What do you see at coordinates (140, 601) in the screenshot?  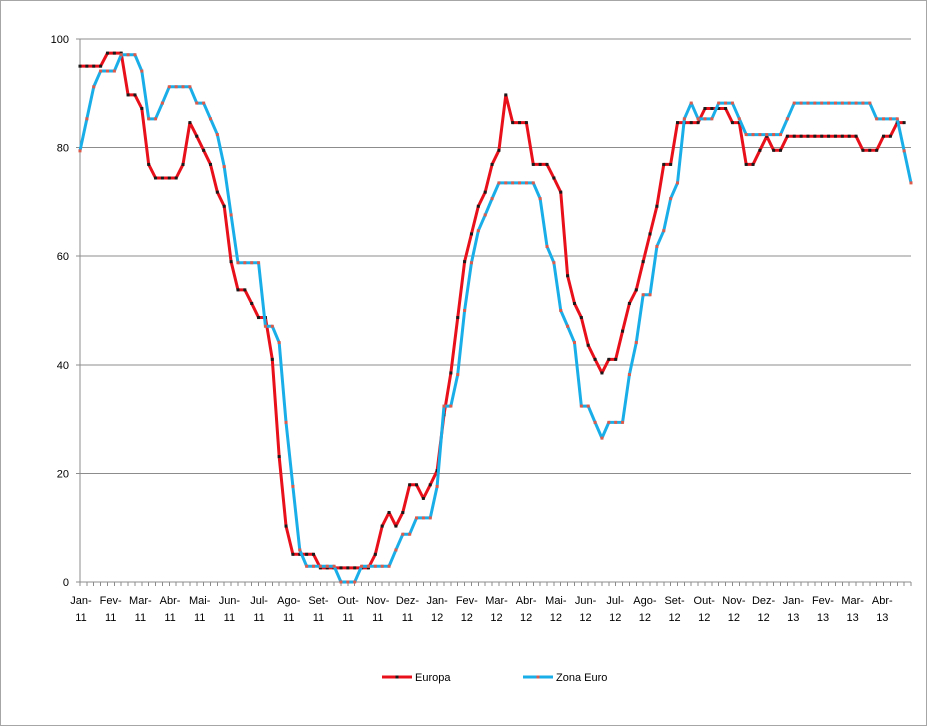 I see `x-tick-label: Mar-` at bounding box center [140, 601].